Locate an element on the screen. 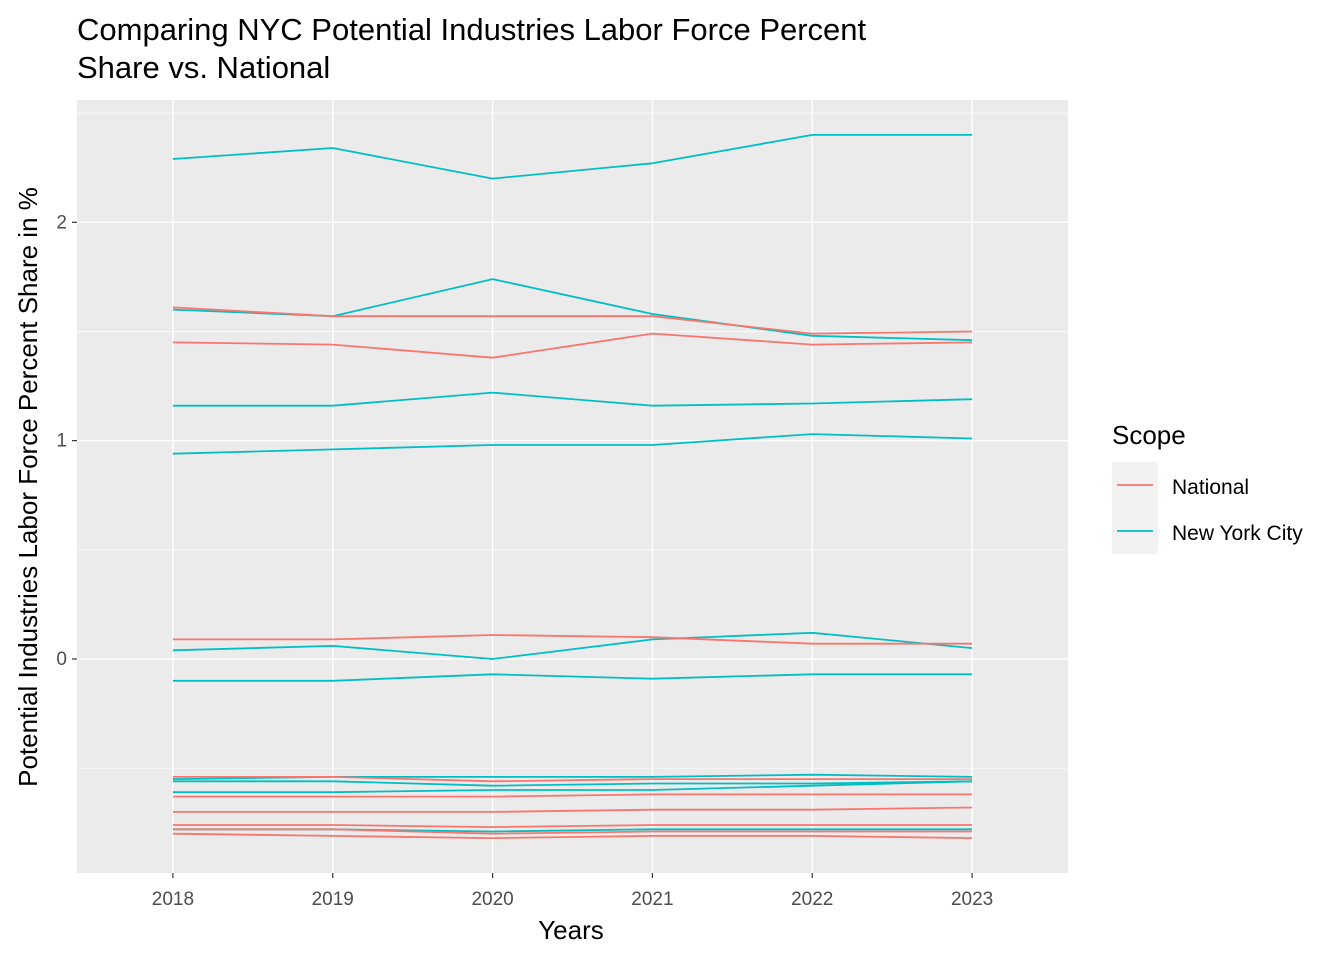 This screenshot has width=1344, height=960. legend-label-new-york-city: New York City is located at coordinates (1237, 533).